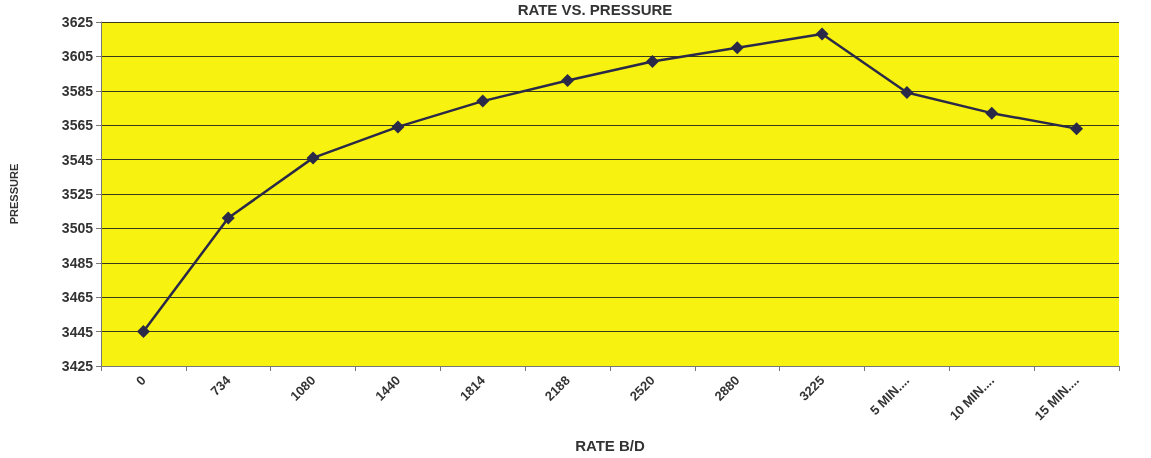 The width and height of the screenshot is (1151, 458). What do you see at coordinates (77, 90) in the screenshot?
I see `y-tick-label: 3585` at bounding box center [77, 90].